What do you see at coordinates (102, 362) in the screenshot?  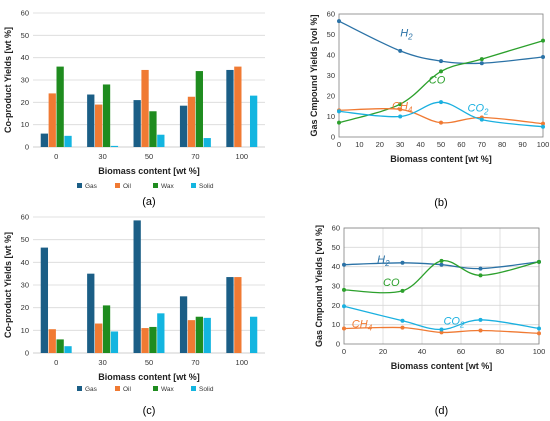 I see `panel-c-xtick-label: 30` at bounding box center [102, 362].